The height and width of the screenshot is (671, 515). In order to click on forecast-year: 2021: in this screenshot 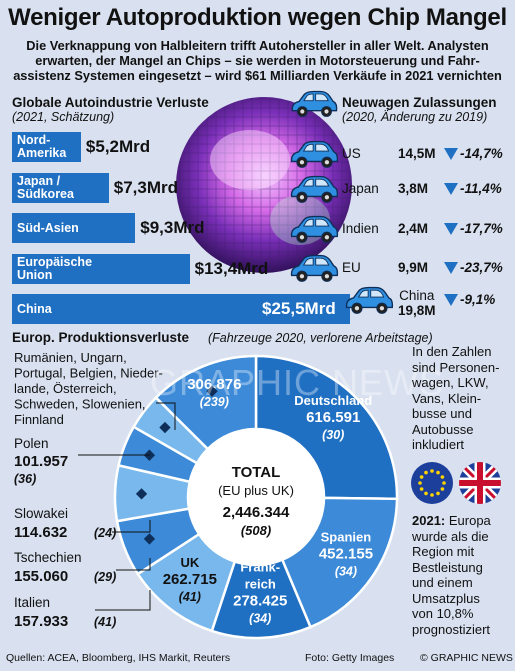, I will do `click(429, 520)`.